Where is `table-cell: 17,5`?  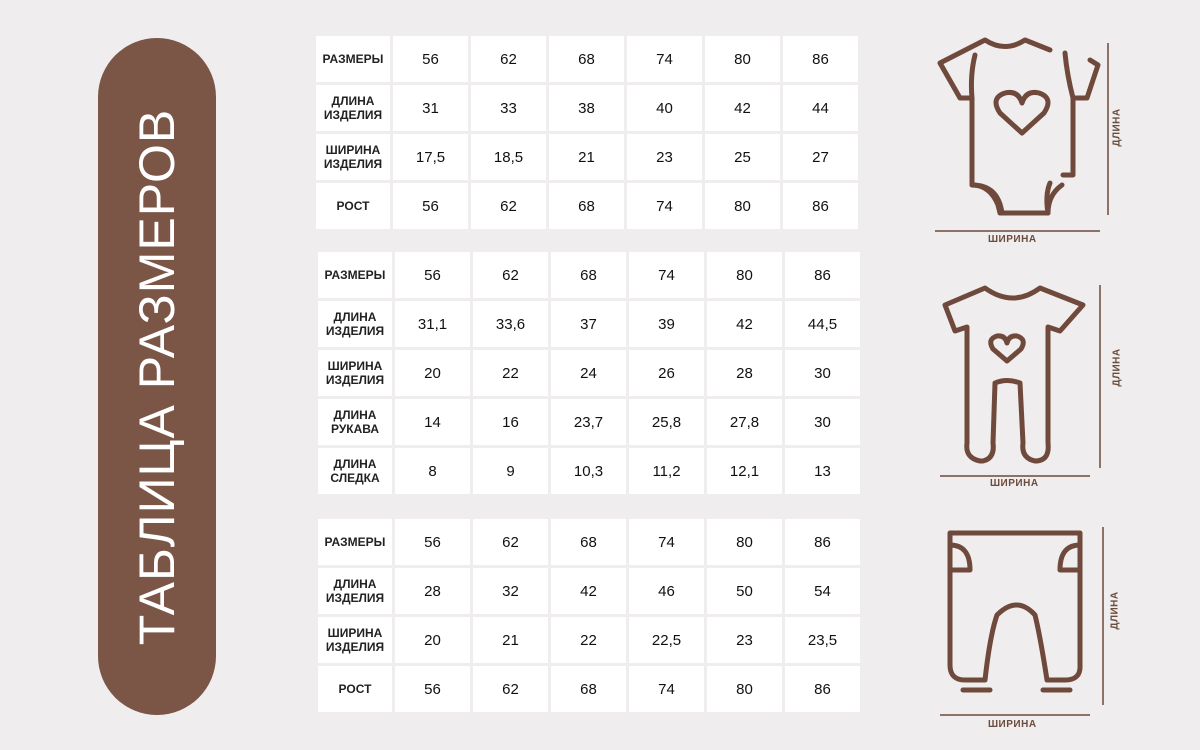 table-cell: 17,5 is located at coordinates (430, 157).